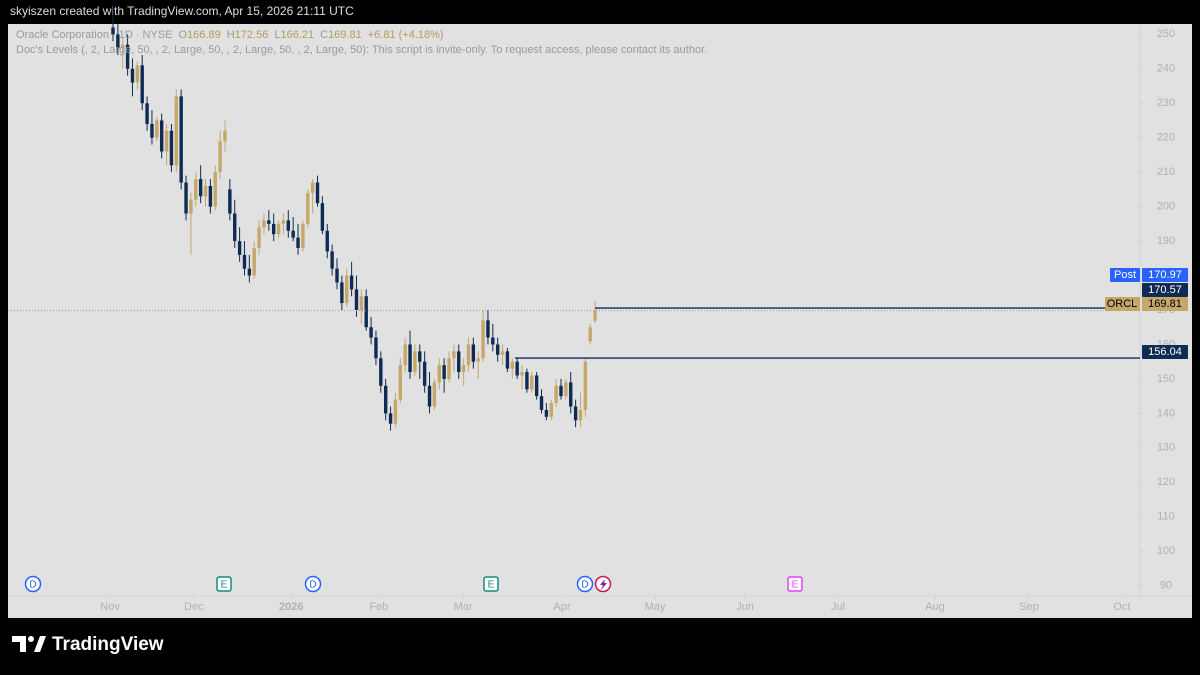  I want to click on x-tick-label: Jun, so click(745, 607).